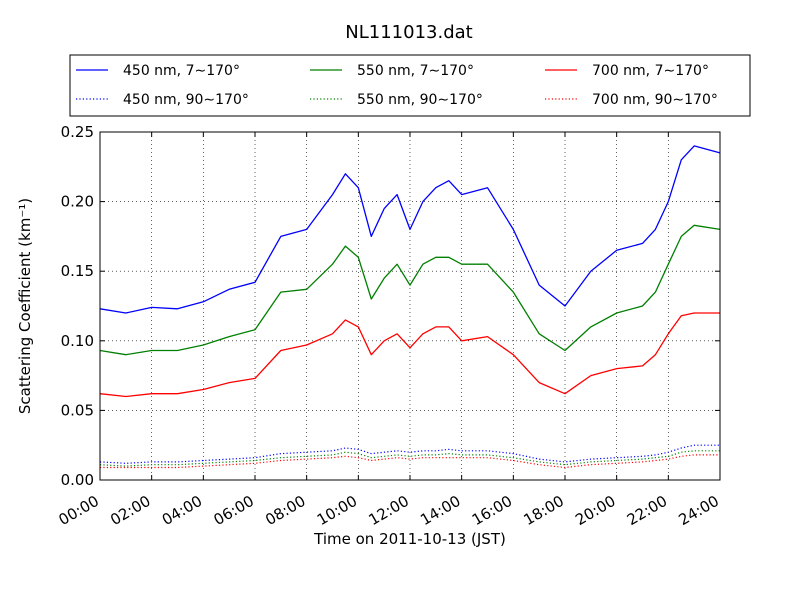 This screenshot has width=800, height=604. What do you see at coordinates (25, 306) in the screenshot?
I see `y-axis-label: Scattering Coefficient (km⁻¹)` at bounding box center [25, 306].